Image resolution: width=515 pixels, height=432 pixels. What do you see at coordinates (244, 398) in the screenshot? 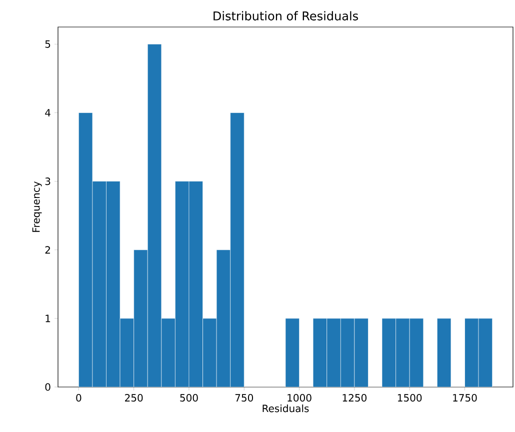
I see `x-tick-label: 750` at bounding box center [244, 398].